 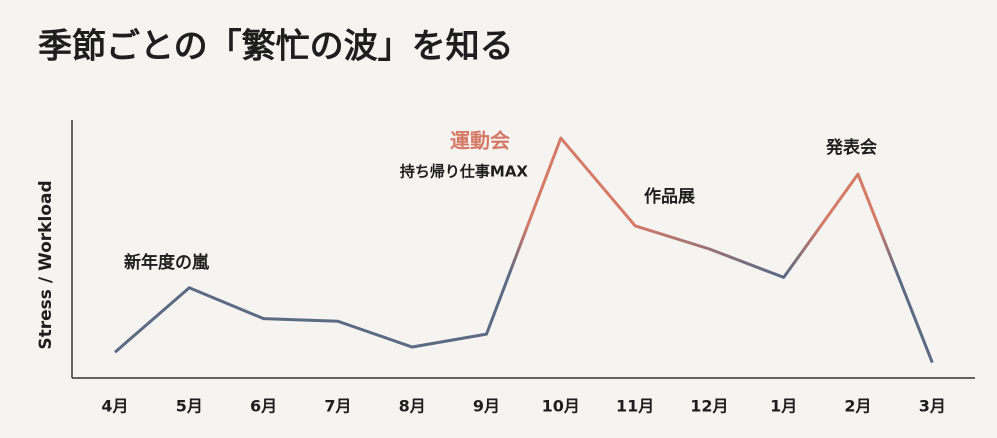 What do you see at coordinates (114, 406) in the screenshot?
I see `x-tick-label: 4月` at bounding box center [114, 406].